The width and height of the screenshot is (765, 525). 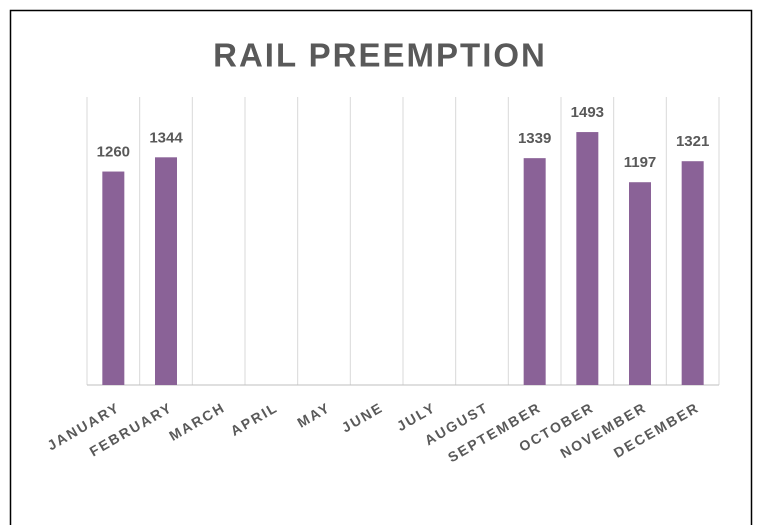 I want to click on chart-title: RAIL PREEMPTION, so click(x=380, y=55).